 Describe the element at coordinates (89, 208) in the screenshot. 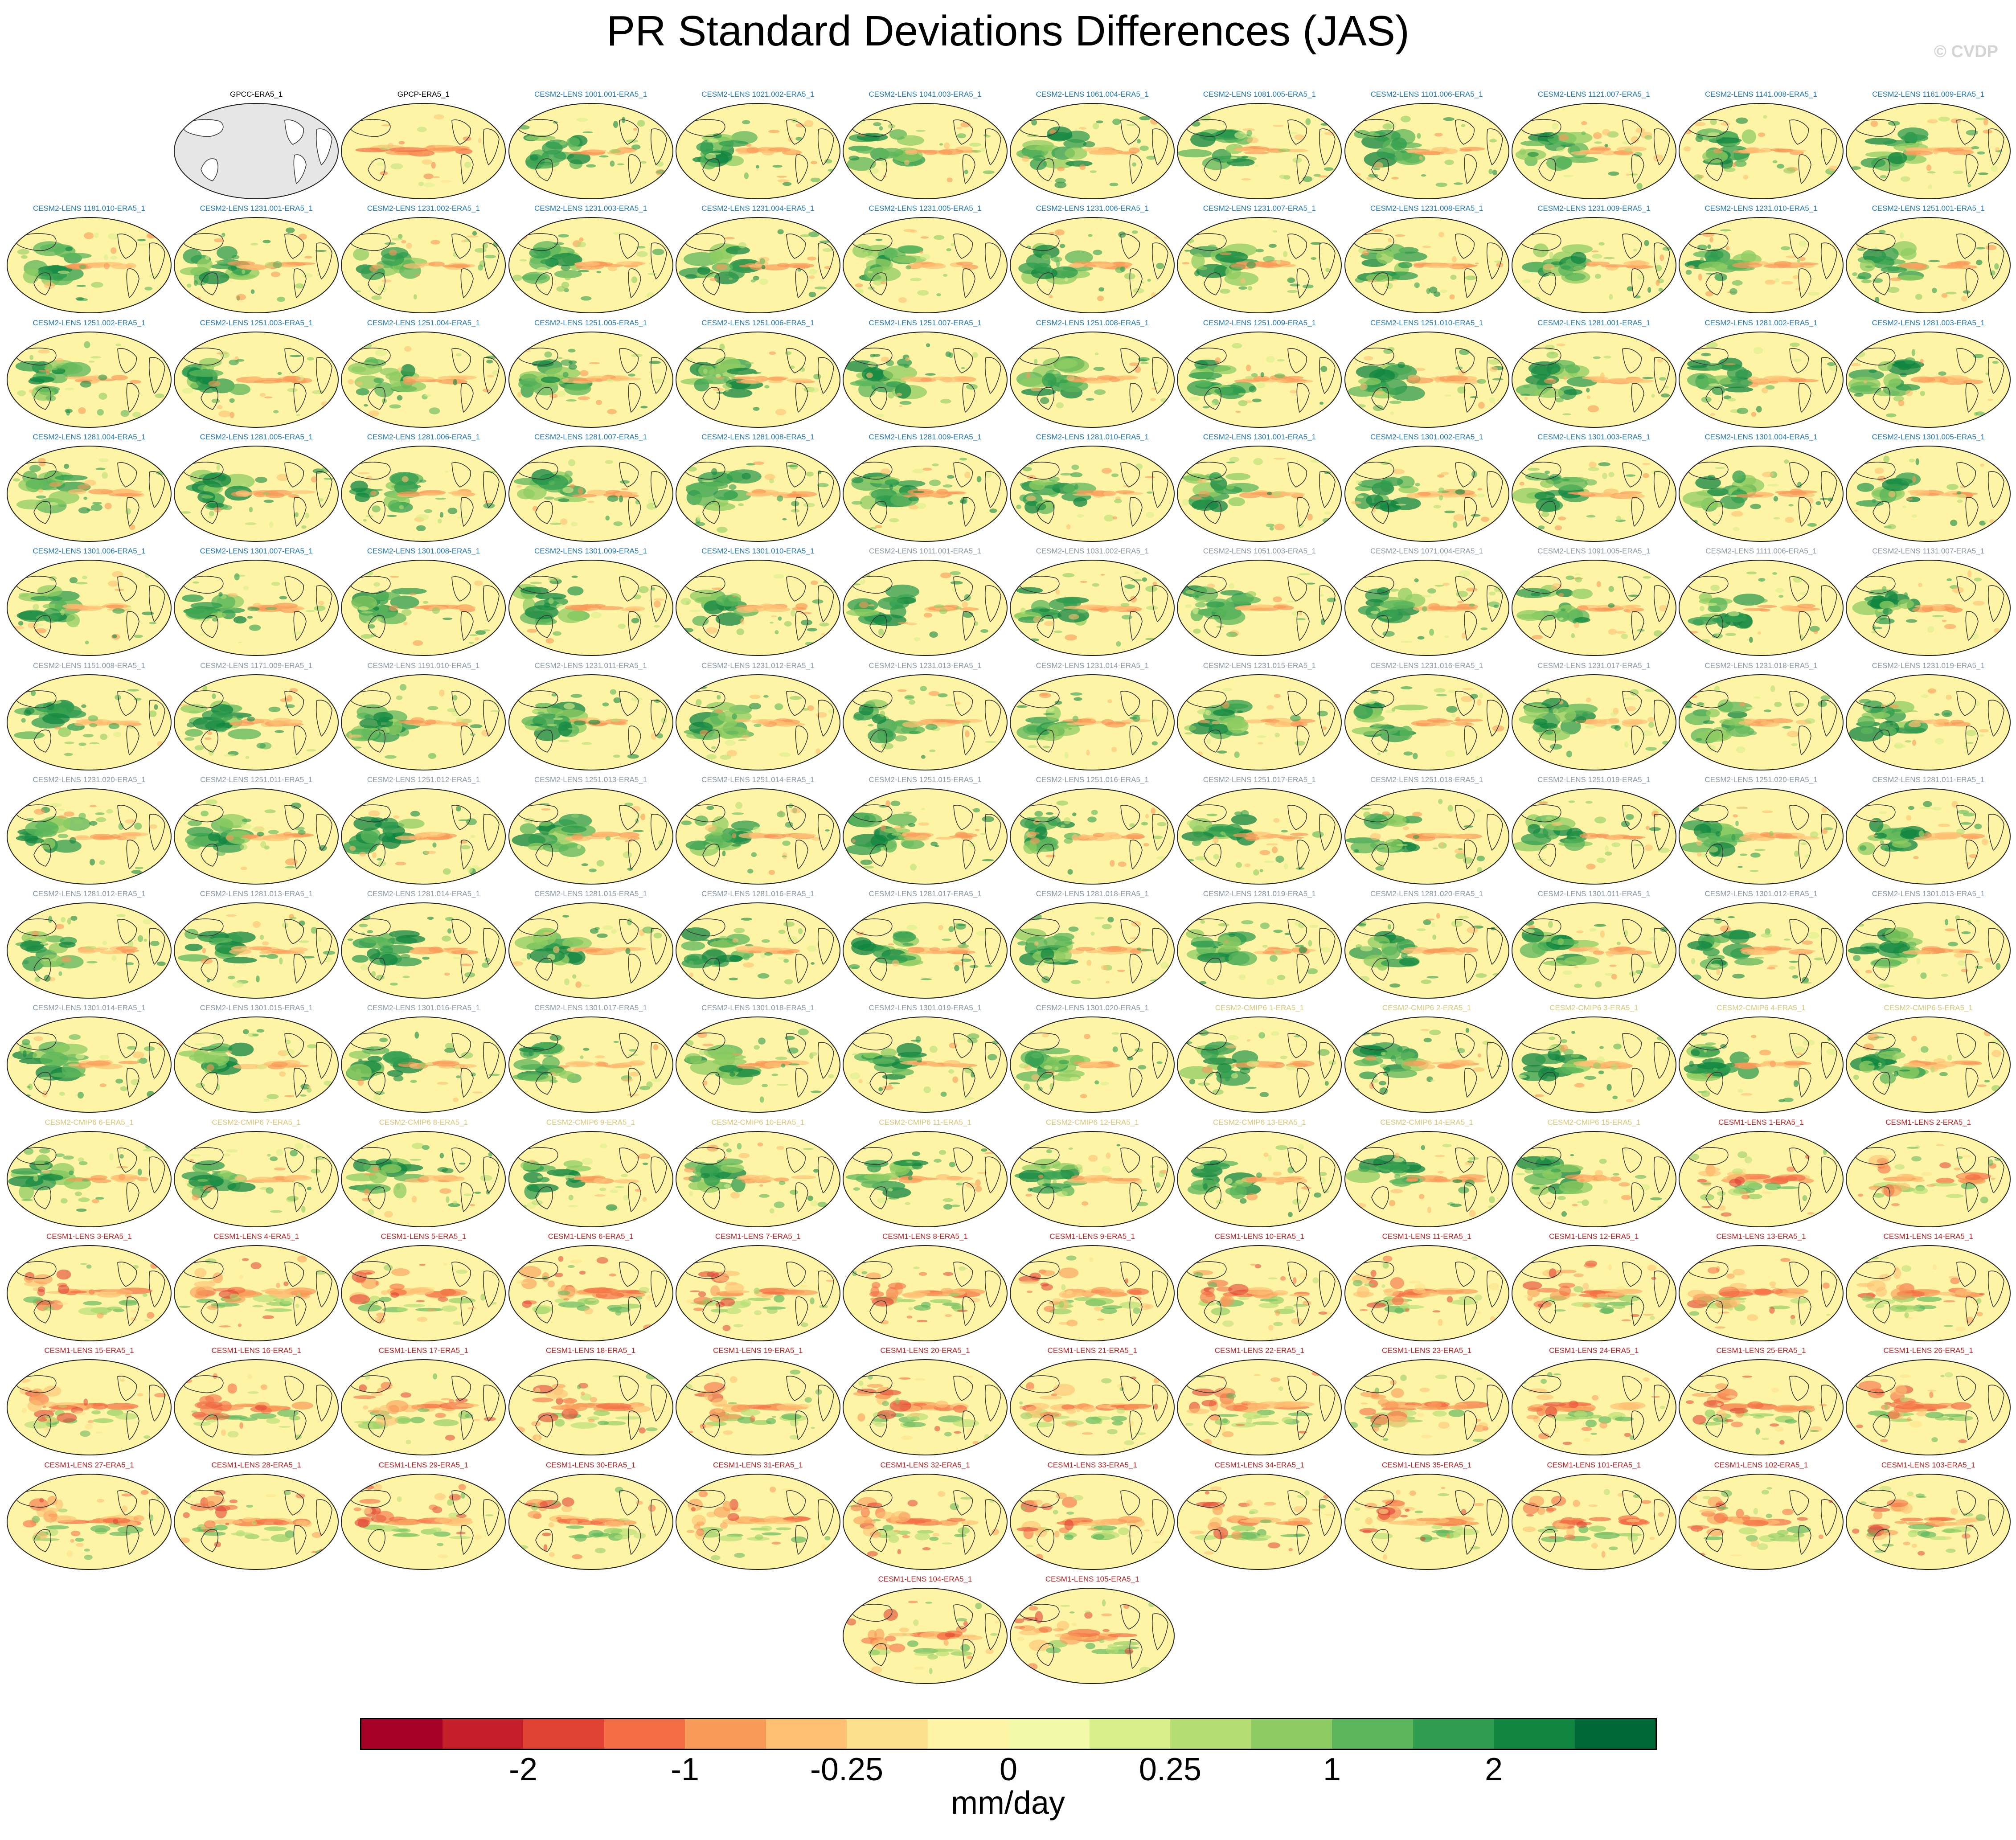

I see `map-panel-title: CESM2-LENS 1181.010-ERA5_1` at that location.